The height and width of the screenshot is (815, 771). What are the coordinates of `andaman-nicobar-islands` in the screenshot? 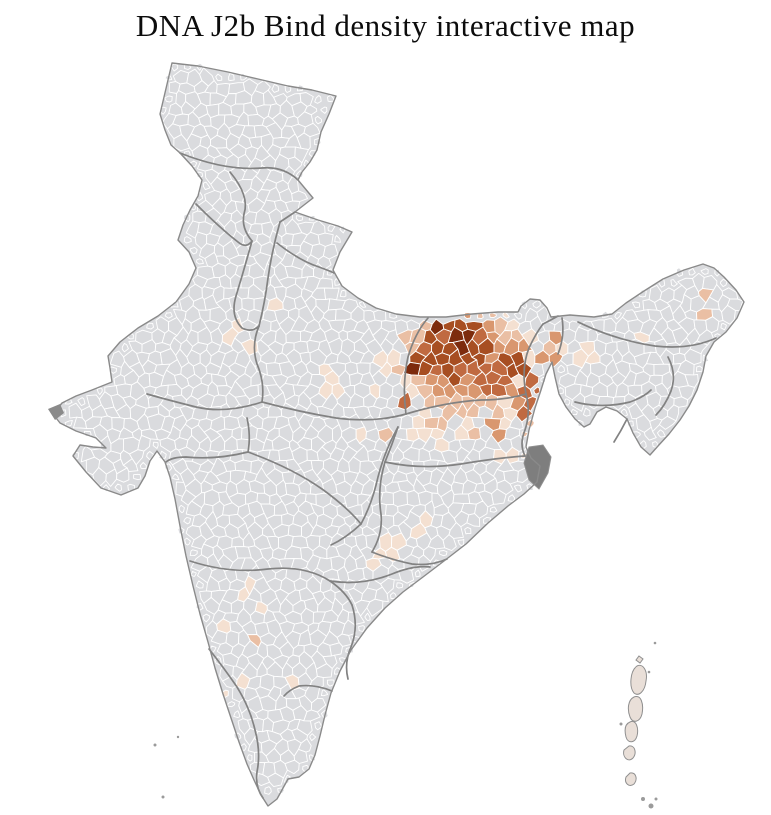 It's located at (638, 725).